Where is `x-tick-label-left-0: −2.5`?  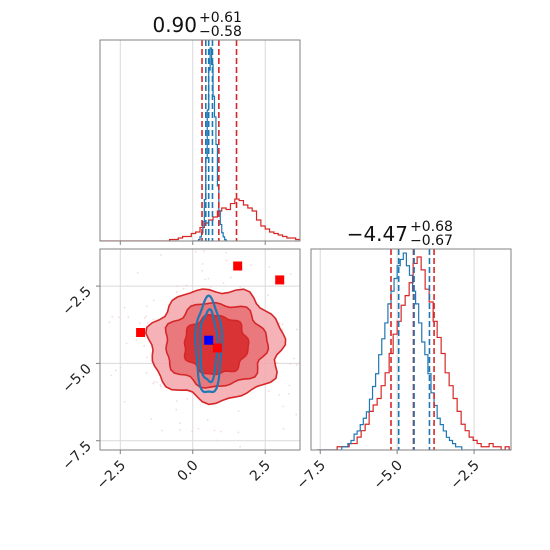 x-tick-label-left-0: −2.5 is located at coordinates (111, 475).